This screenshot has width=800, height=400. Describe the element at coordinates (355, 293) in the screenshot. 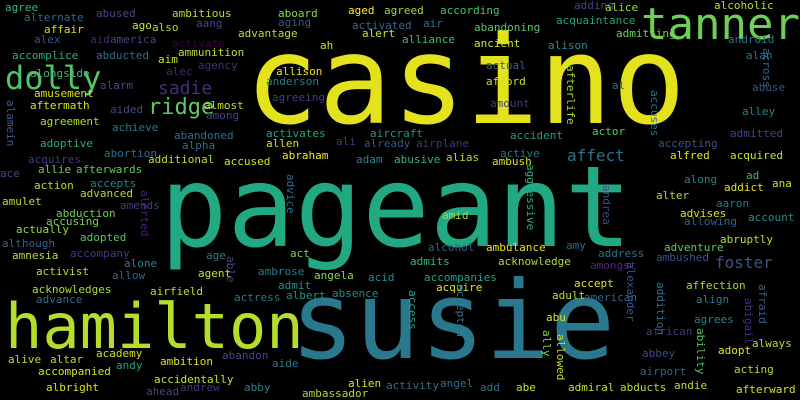

I see `cloud-word-absence: absence` at that location.